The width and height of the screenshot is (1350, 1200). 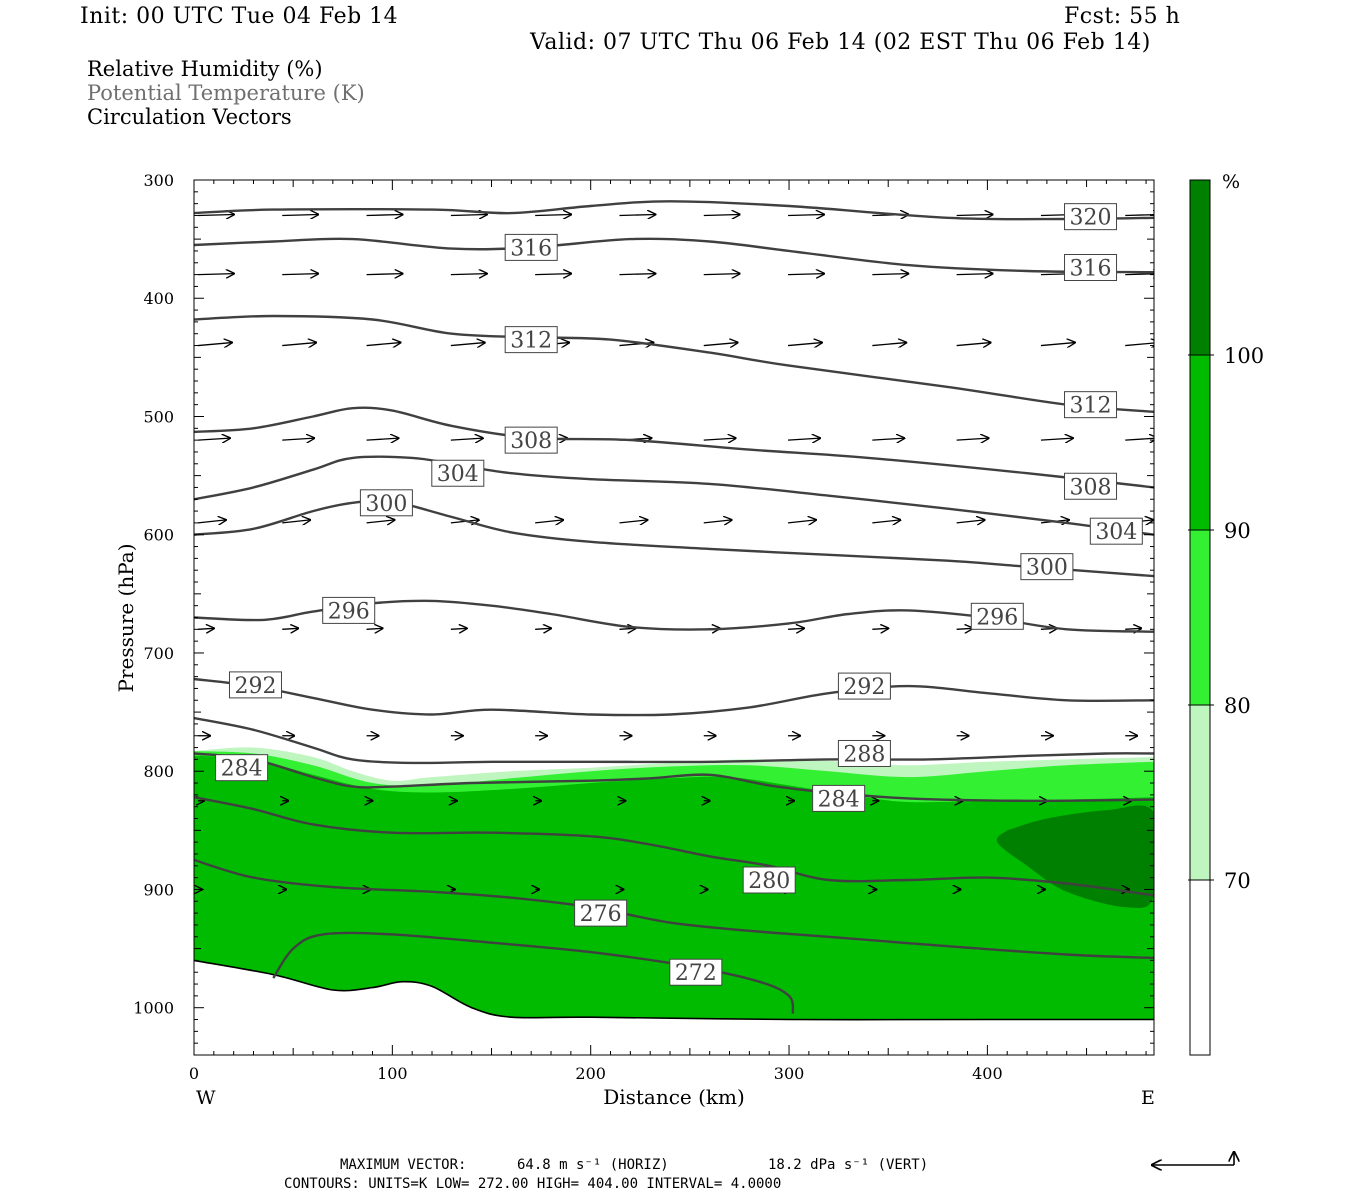 I want to click on colorbar: 70 80 90 100, so click(x=1226, y=617).